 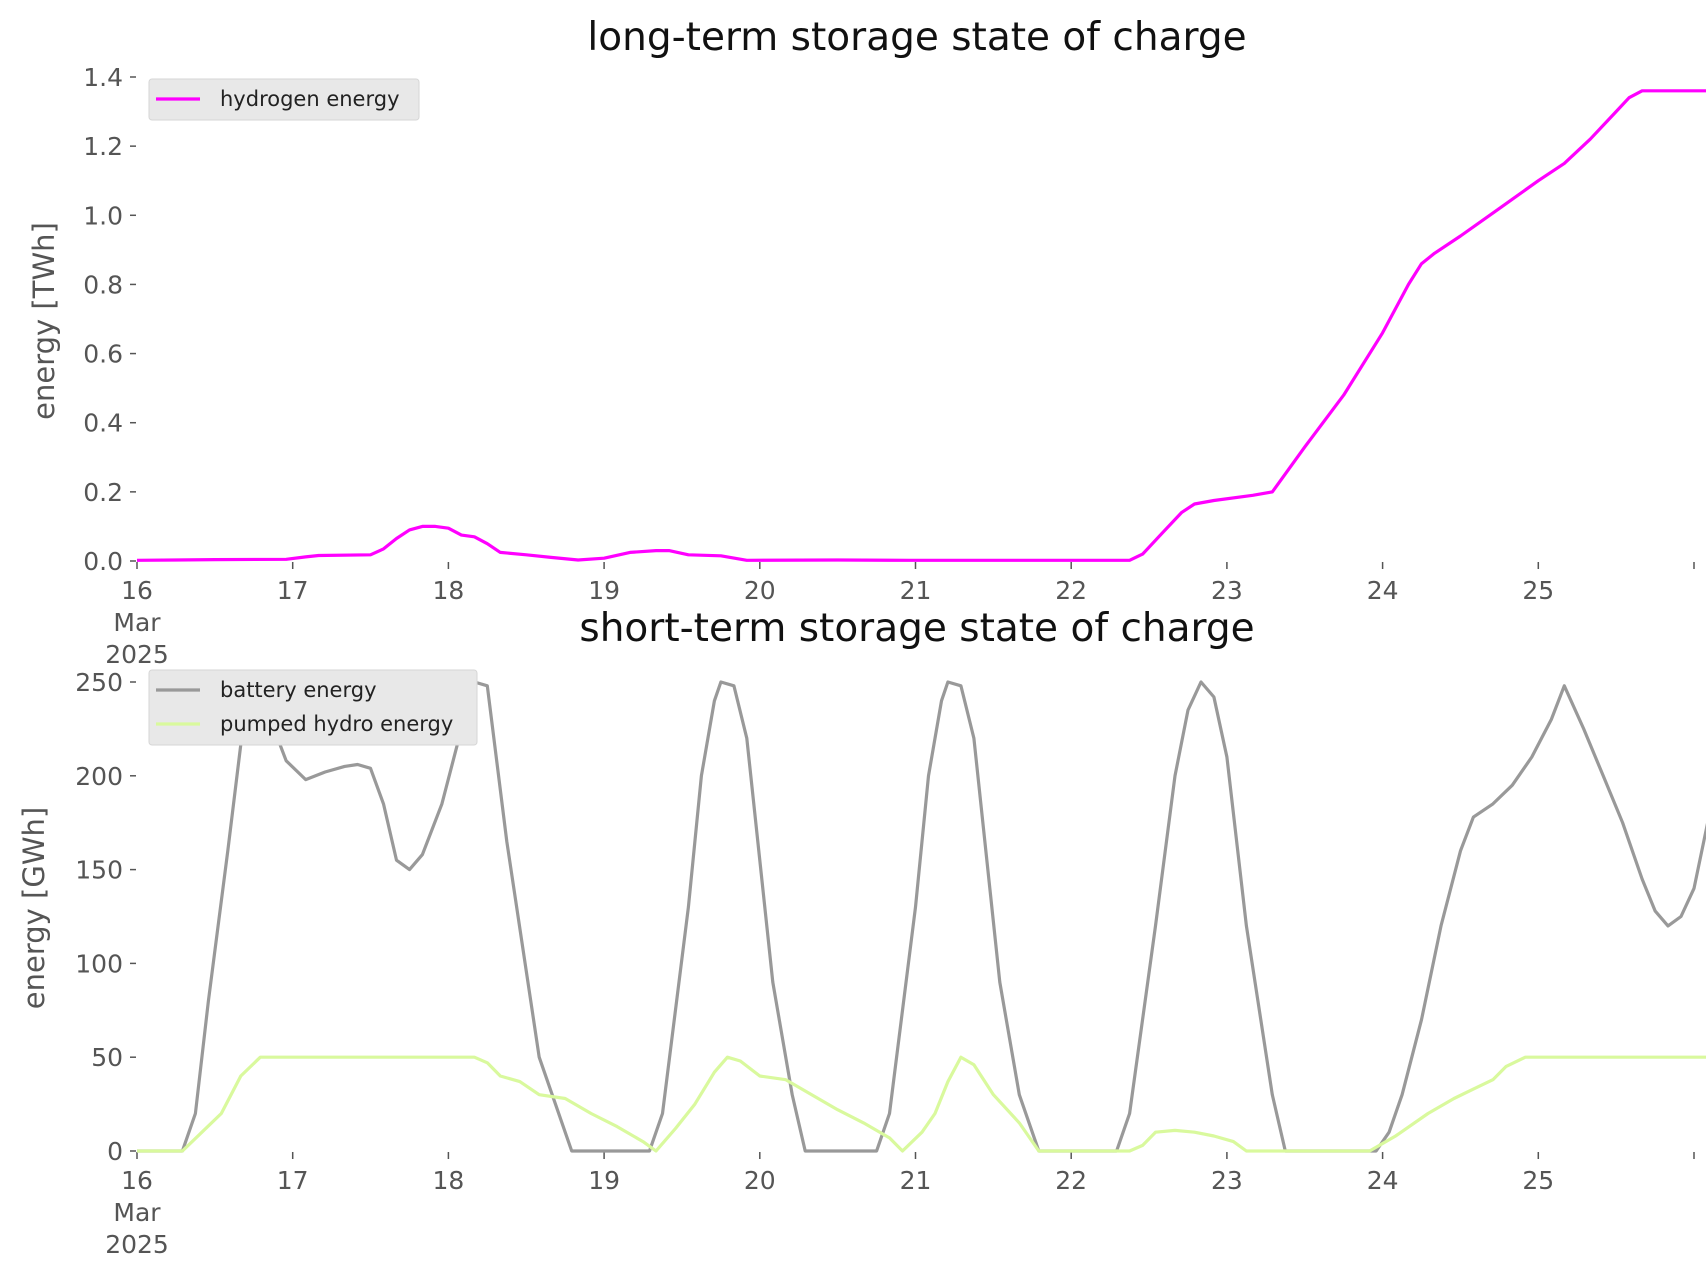 What do you see at coordinates (115, 1151) in the screenshot?
I see `y-tick-label: 0` at bounding box center [115, 1151].